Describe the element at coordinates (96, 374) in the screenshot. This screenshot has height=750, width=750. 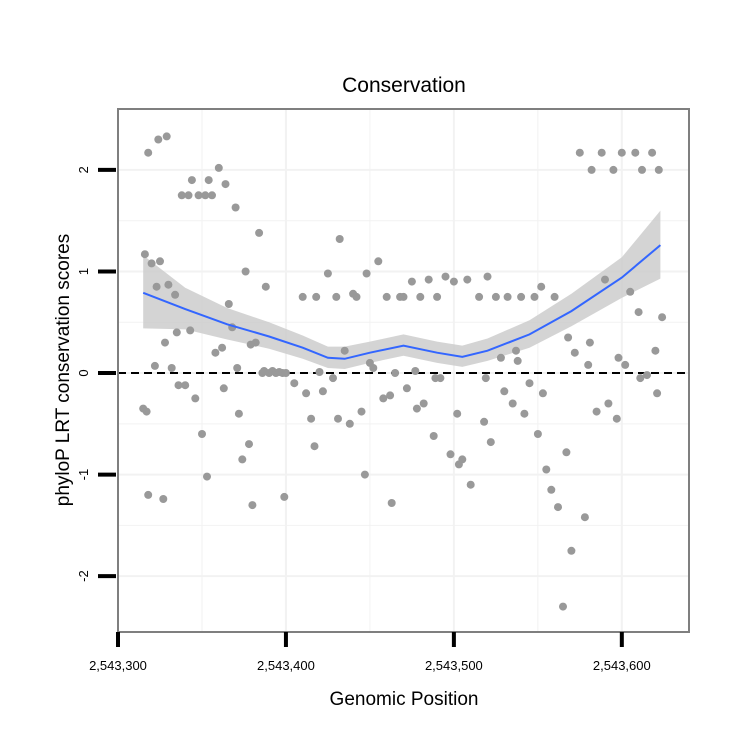
I see `y-axis: -2 -1 0 1 2` at that location.